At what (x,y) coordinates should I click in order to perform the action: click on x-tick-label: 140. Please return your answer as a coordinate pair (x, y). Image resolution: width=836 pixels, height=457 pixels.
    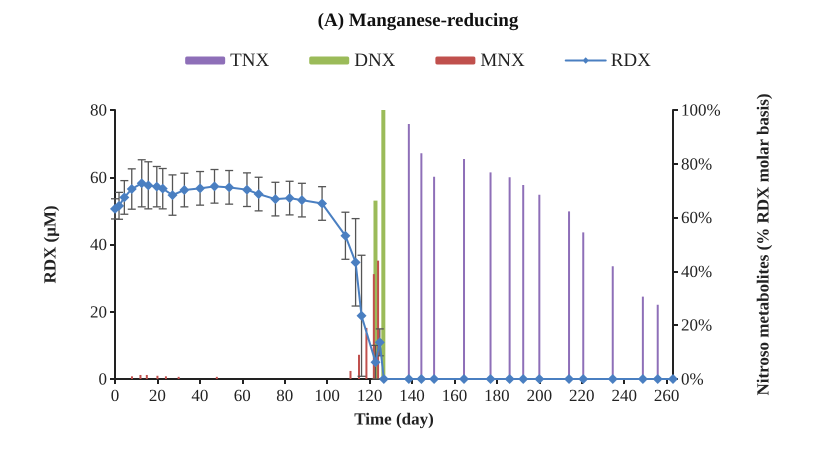
    Looking at the image, I should click on (412, 395).